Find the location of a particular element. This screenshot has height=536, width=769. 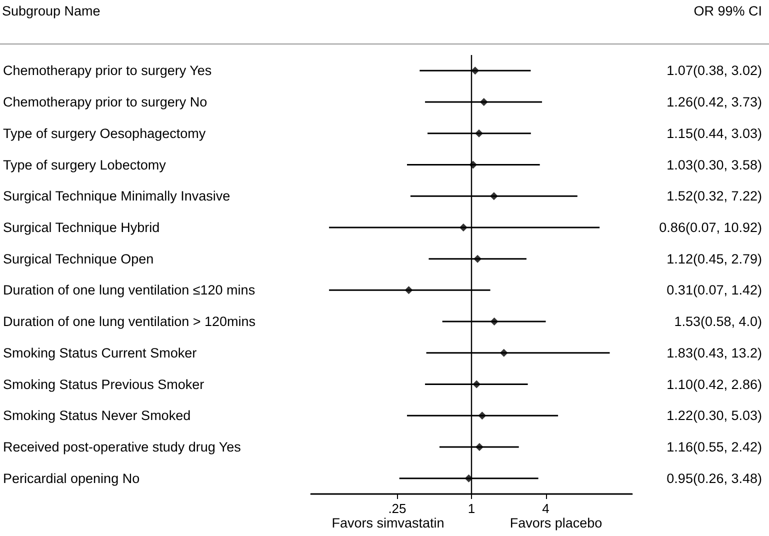

x-tick-label: .25 is located at coordinates (397, 508).